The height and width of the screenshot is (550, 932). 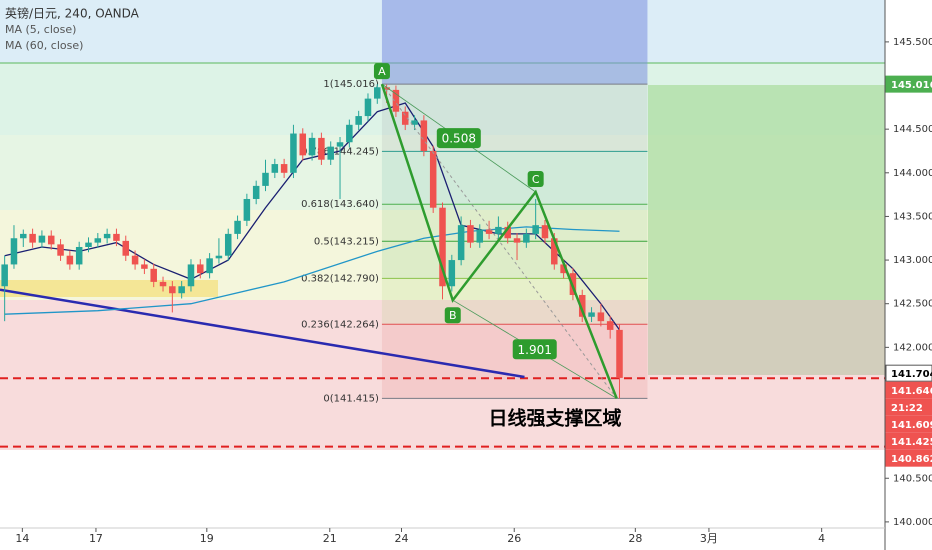 What do you see at coordinates (912, 260) in the screenshot?
I see `y-tick-label: 143.000` at bounding box center [912, 260].